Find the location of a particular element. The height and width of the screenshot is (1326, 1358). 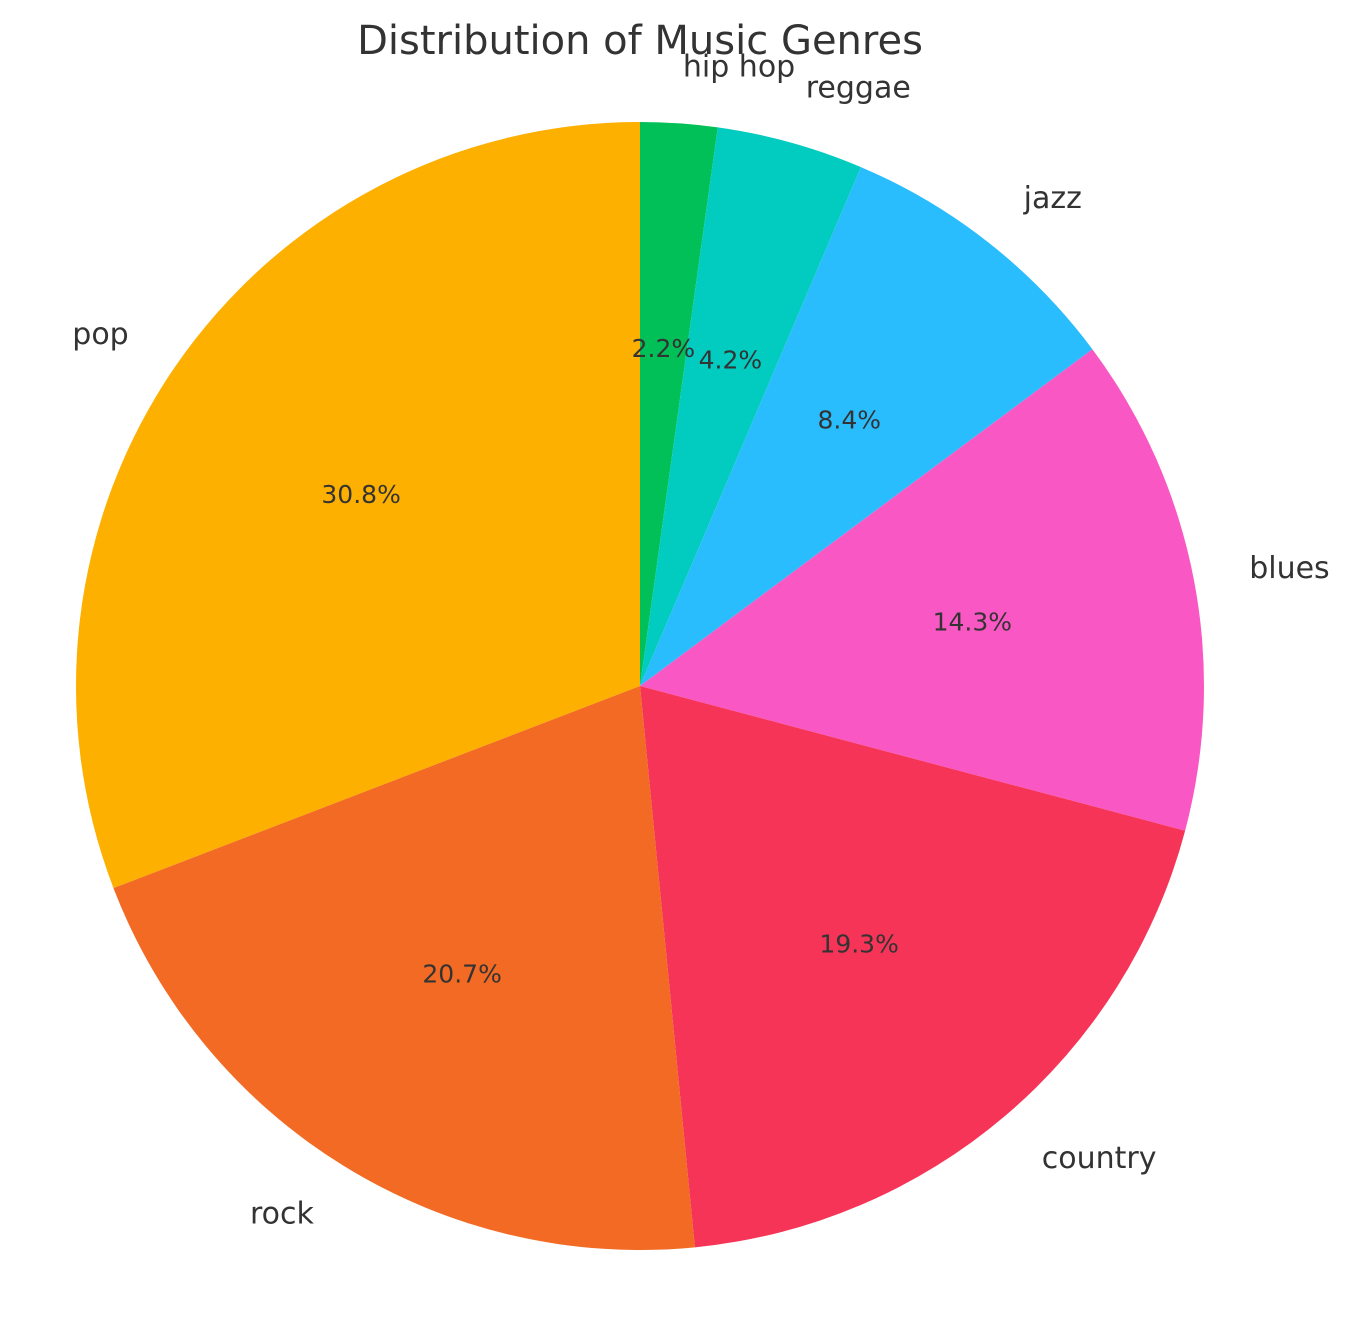

percent-label-jazz: 8.4% is located at coordinates (850, 420).